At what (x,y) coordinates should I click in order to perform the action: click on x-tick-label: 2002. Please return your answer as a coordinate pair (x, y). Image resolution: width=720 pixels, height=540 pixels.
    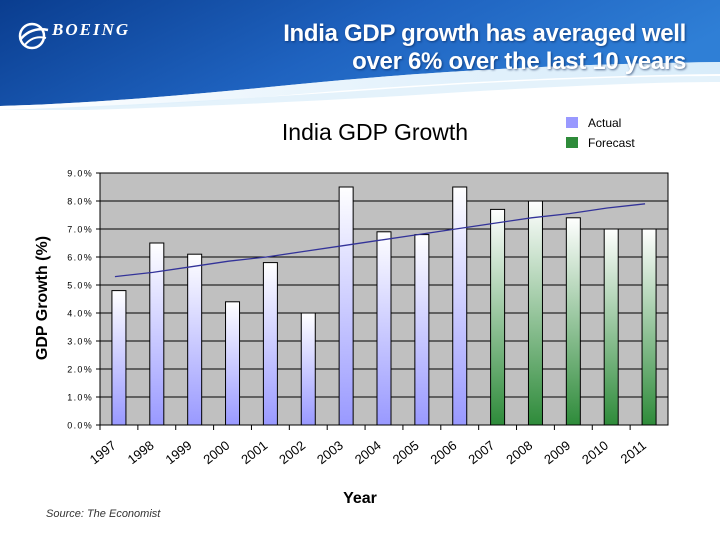
    Looking at the image, I should click on (292, 453).